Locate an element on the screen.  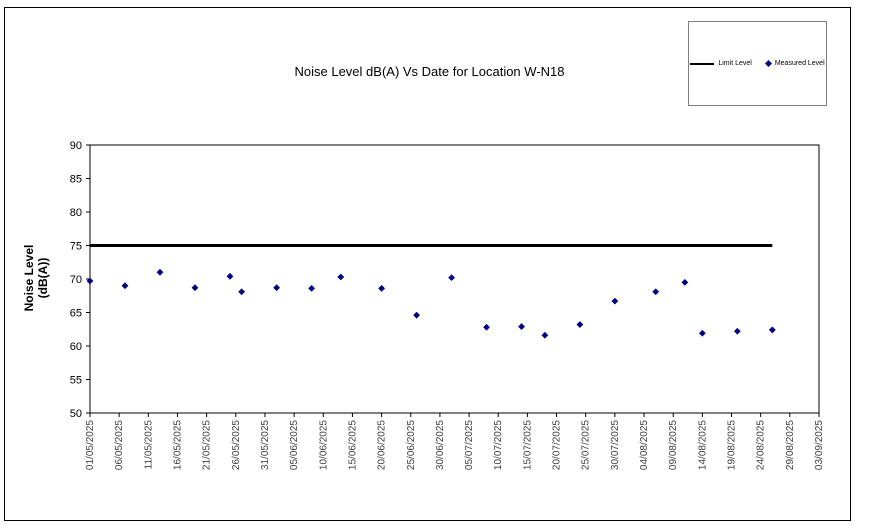
y-tick-label: 75 is located at coordinates (76, 247).